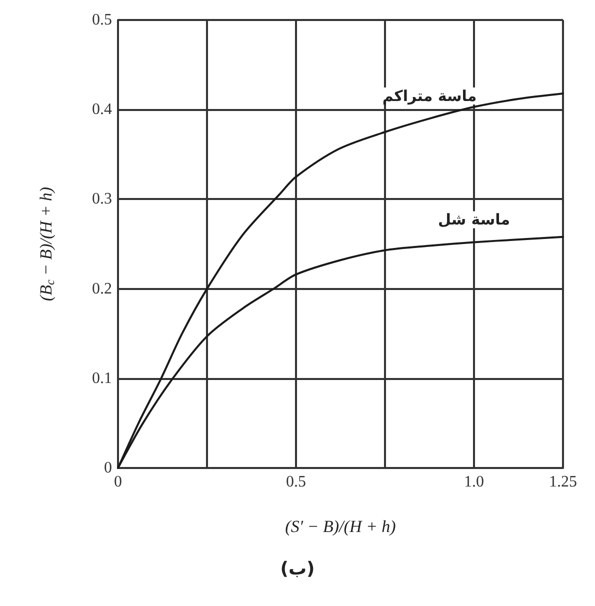 This screenshot has height=606, width=595. What do you see at coordinates (340, 526) in the screenshot?
I see `x-axis-title: (S′ − B)/(H + h)` at bounding box center [340, 526].